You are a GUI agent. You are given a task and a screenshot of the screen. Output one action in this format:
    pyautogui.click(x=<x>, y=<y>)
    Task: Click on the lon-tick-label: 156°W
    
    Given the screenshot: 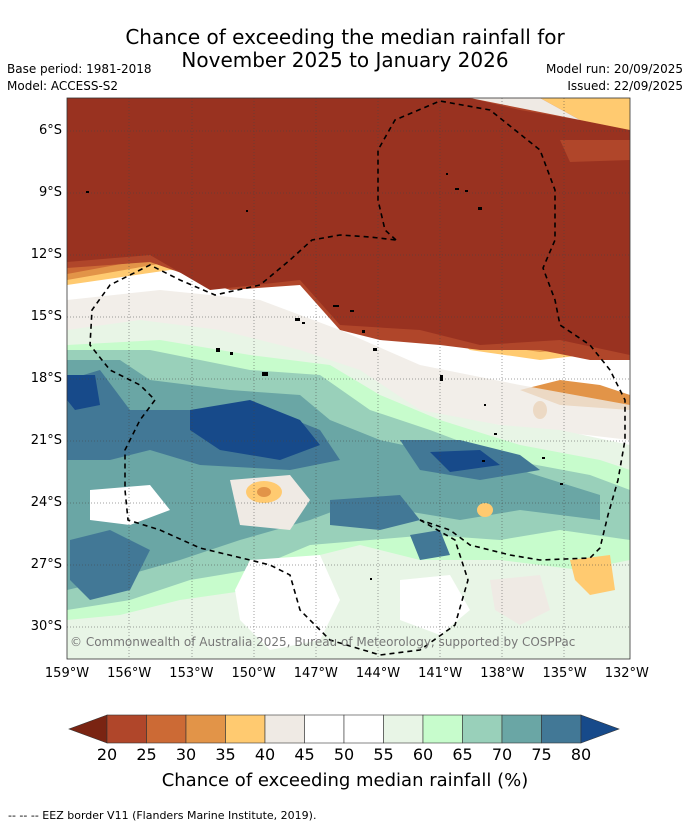 What is the action you would take?
    pyautogui.click(x=129, y=673)
    